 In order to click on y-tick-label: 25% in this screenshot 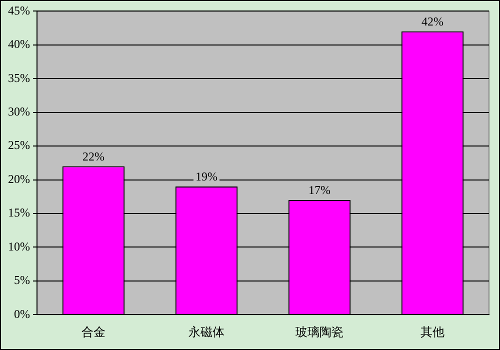, I will do `click(19, 145)`.